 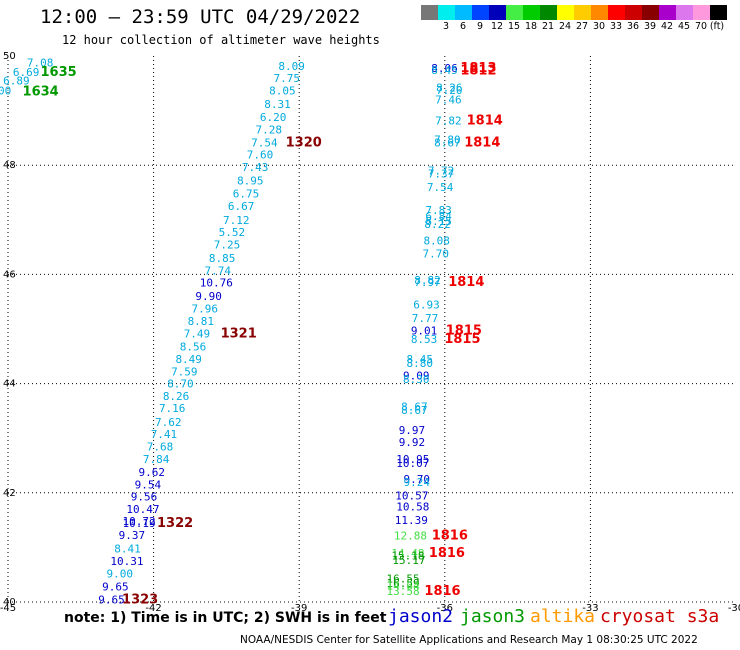 I want to click on wave-height-label: 15.18, so click(x=407, y=556).